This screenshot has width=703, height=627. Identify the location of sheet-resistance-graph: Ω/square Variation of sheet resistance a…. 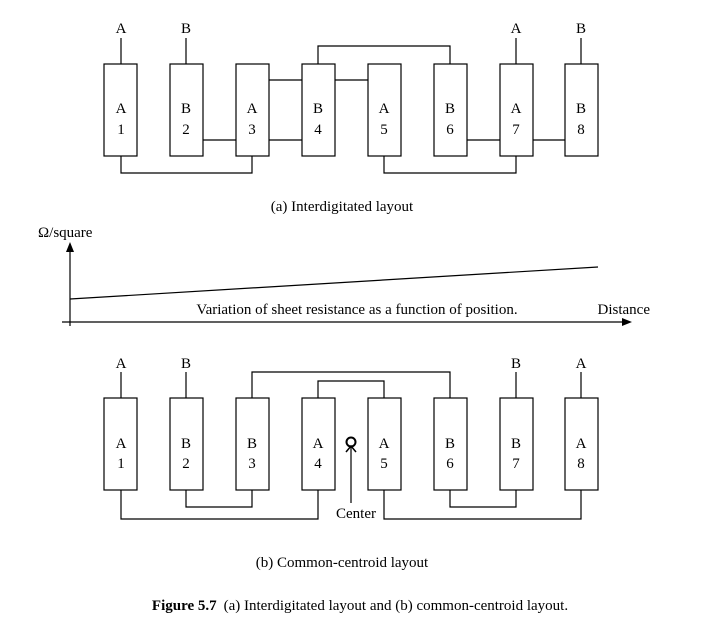
(344, 275).